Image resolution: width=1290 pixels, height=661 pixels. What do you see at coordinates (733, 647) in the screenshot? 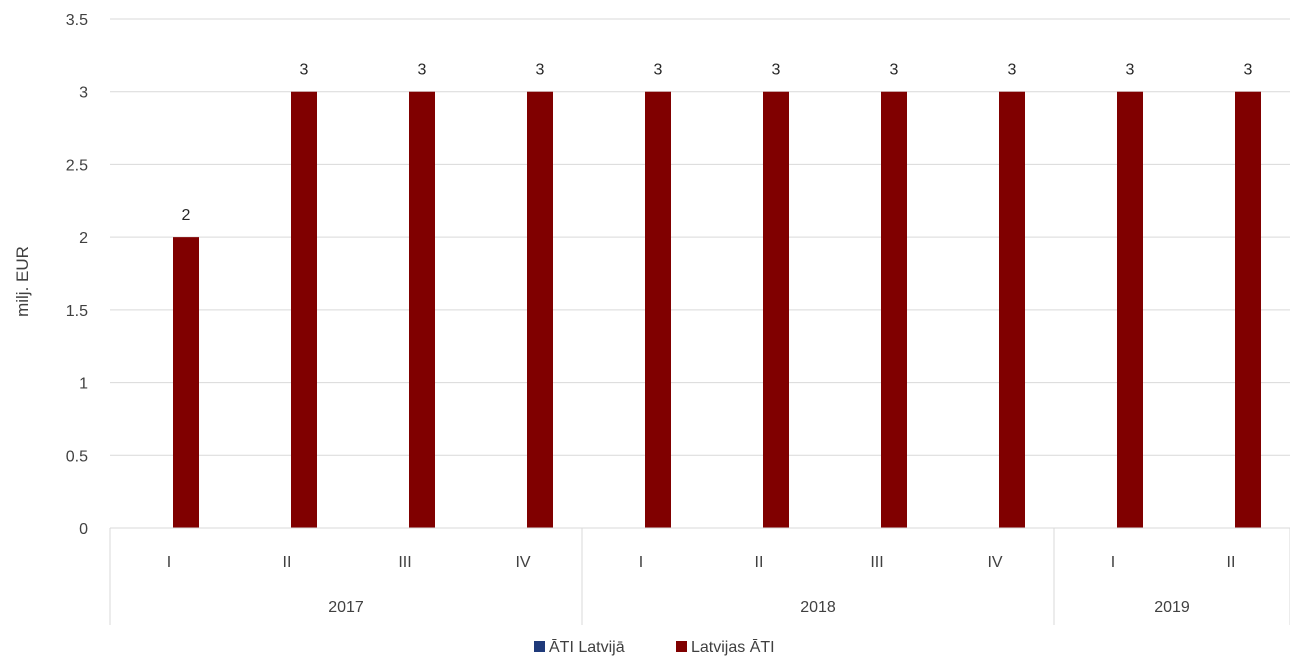
I see `legend-label: Latvijas ĀTI` at bounding box center [733, 647].